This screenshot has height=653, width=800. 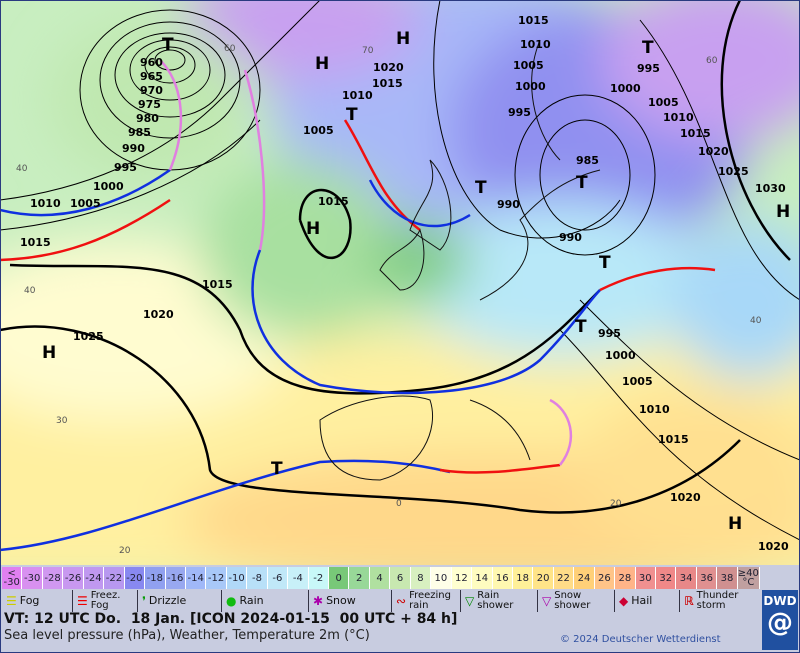 I want to click on scale-swatch: -4, so click(x=298, y=578).